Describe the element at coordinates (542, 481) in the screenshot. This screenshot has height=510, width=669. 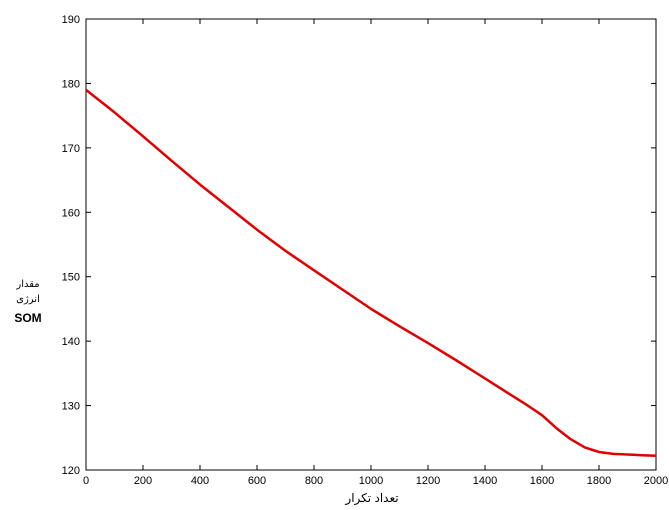
I see `x-tick-label: 1600` at that location.